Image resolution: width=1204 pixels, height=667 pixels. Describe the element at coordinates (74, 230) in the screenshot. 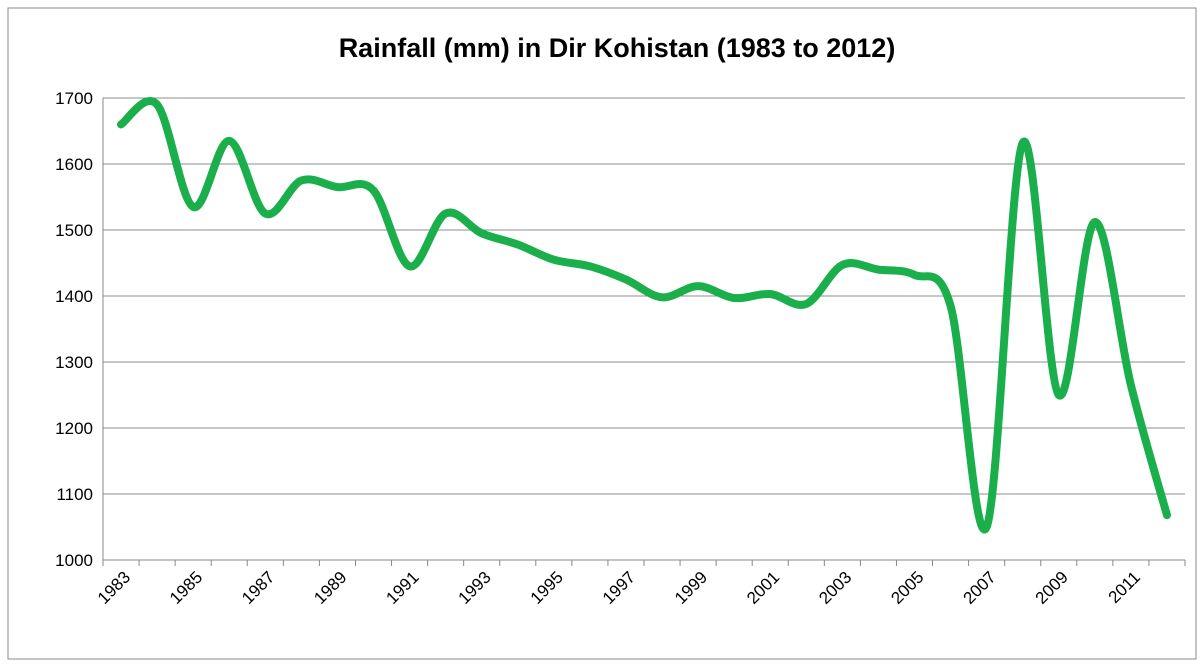

I see `y-tick-label: 1500` at that location.